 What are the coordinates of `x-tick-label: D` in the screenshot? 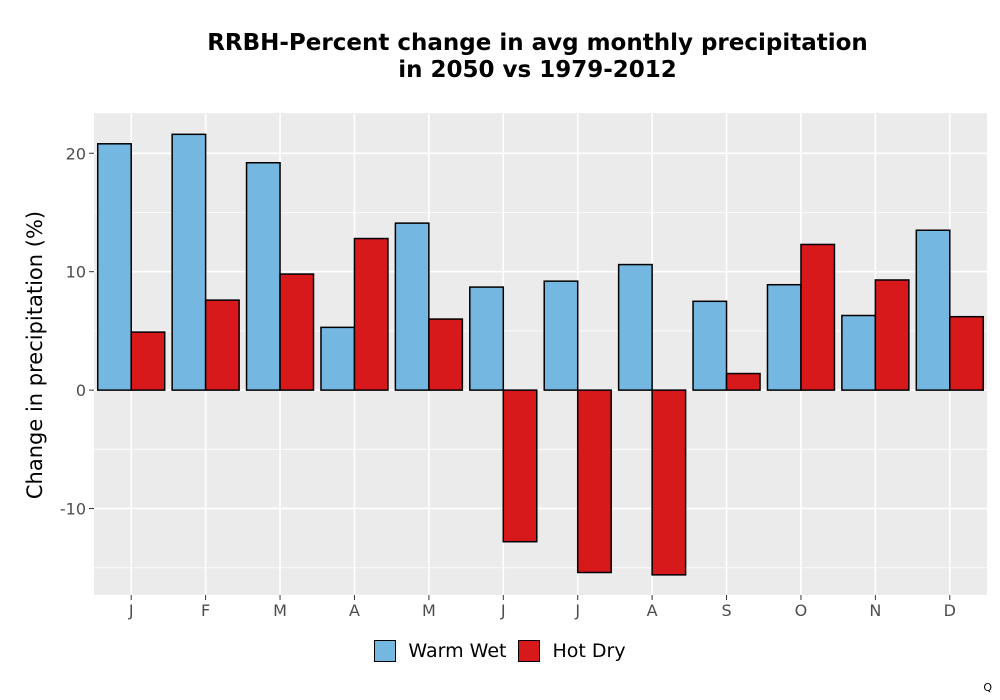 It's located at (950, 610).